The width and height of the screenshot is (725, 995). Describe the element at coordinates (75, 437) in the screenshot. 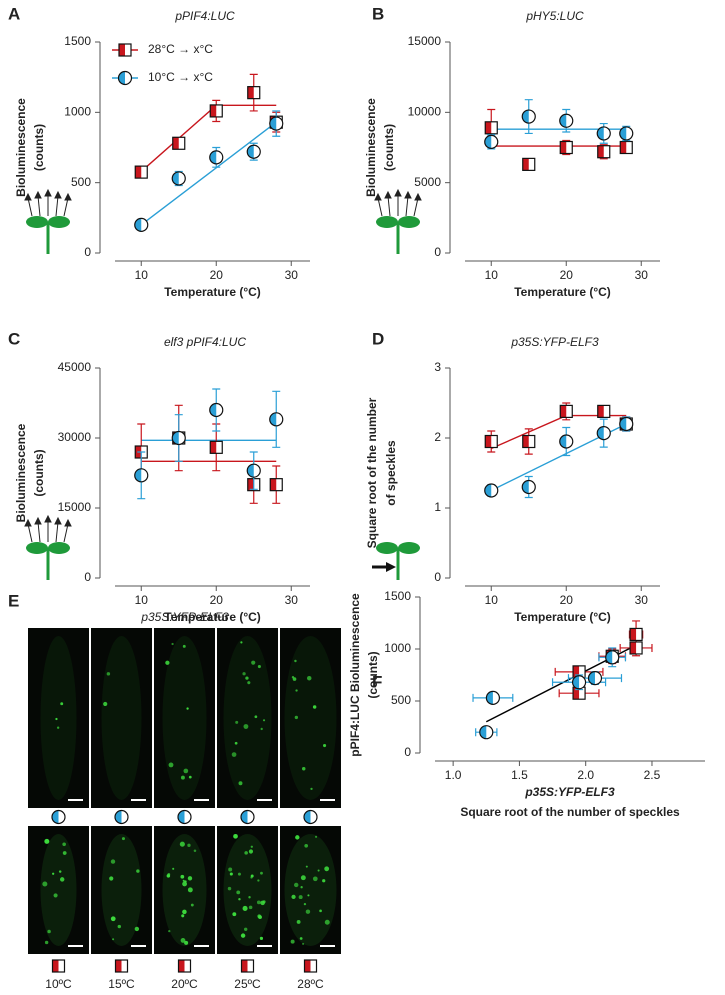

I see `y-tick-label: 30000` at that location.